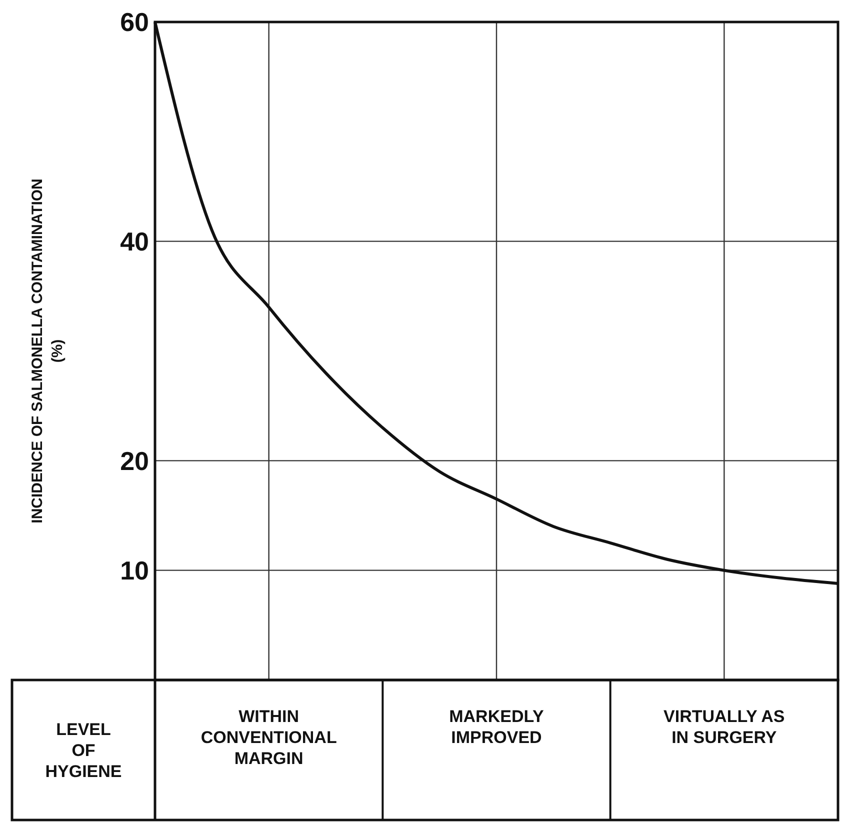 This screenshot has height=832, width=850. I want to click on x-tick-label: WITHIN CONVENTIONAL MARGIN, so click(268, 737).